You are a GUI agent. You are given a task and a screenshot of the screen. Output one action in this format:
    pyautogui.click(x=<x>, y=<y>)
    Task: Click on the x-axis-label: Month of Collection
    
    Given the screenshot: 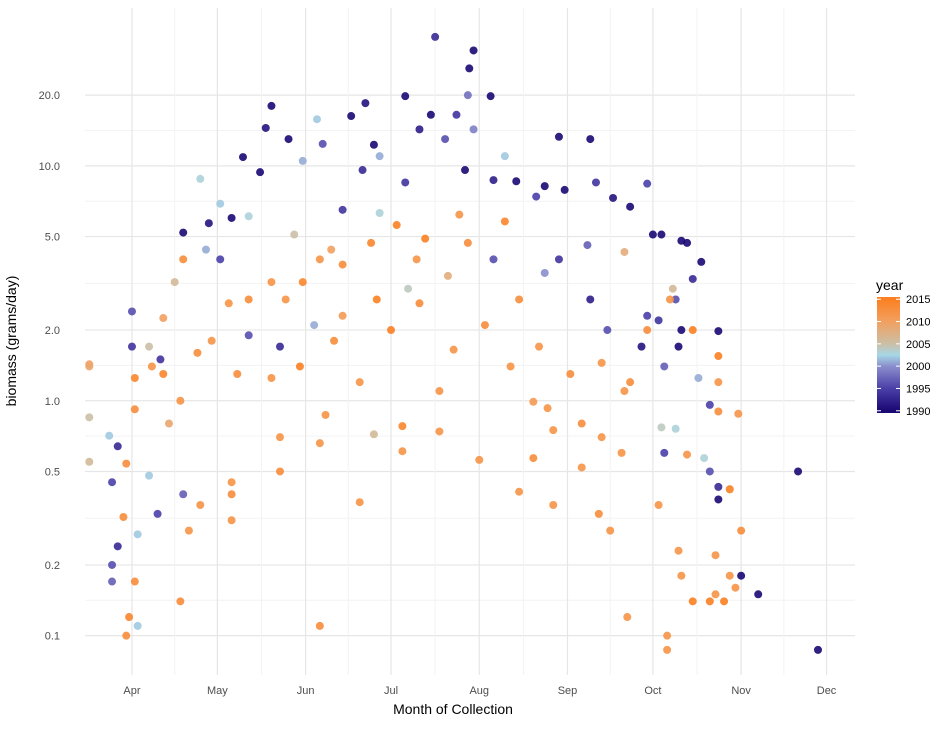 What is the action you would take?
    pyautogui.click(x=453, y=709)
    